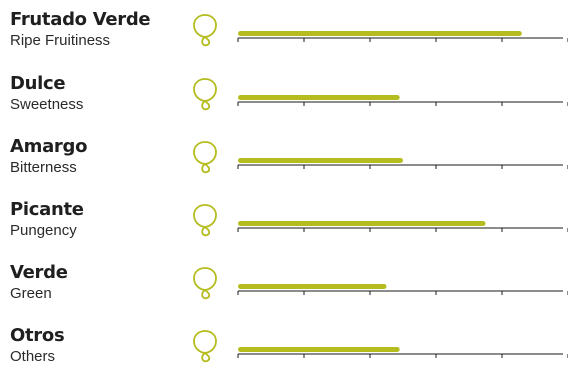 The height and width of the screenshot is (382, 568). What do you see at coordinates (39, 272) in the screenshot?
I see `attribute-label: Verde` at bounding box center [39, 272].